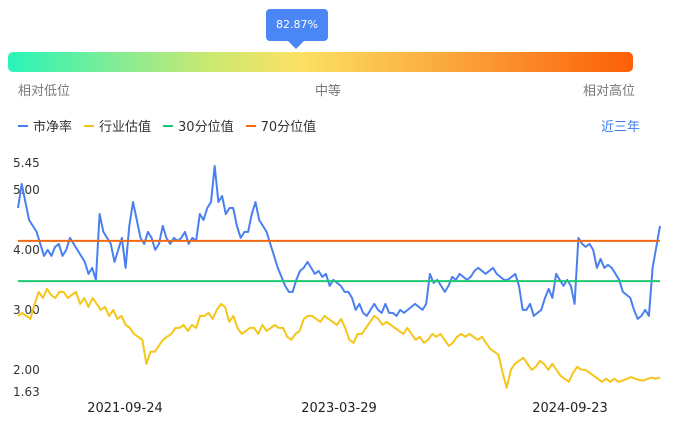 The height and width of the screenshot is (442, 686). Describe the element at coordinates (570, 408) in the screenshot. I see `x-tick-label: 2024-09-23` at that location.